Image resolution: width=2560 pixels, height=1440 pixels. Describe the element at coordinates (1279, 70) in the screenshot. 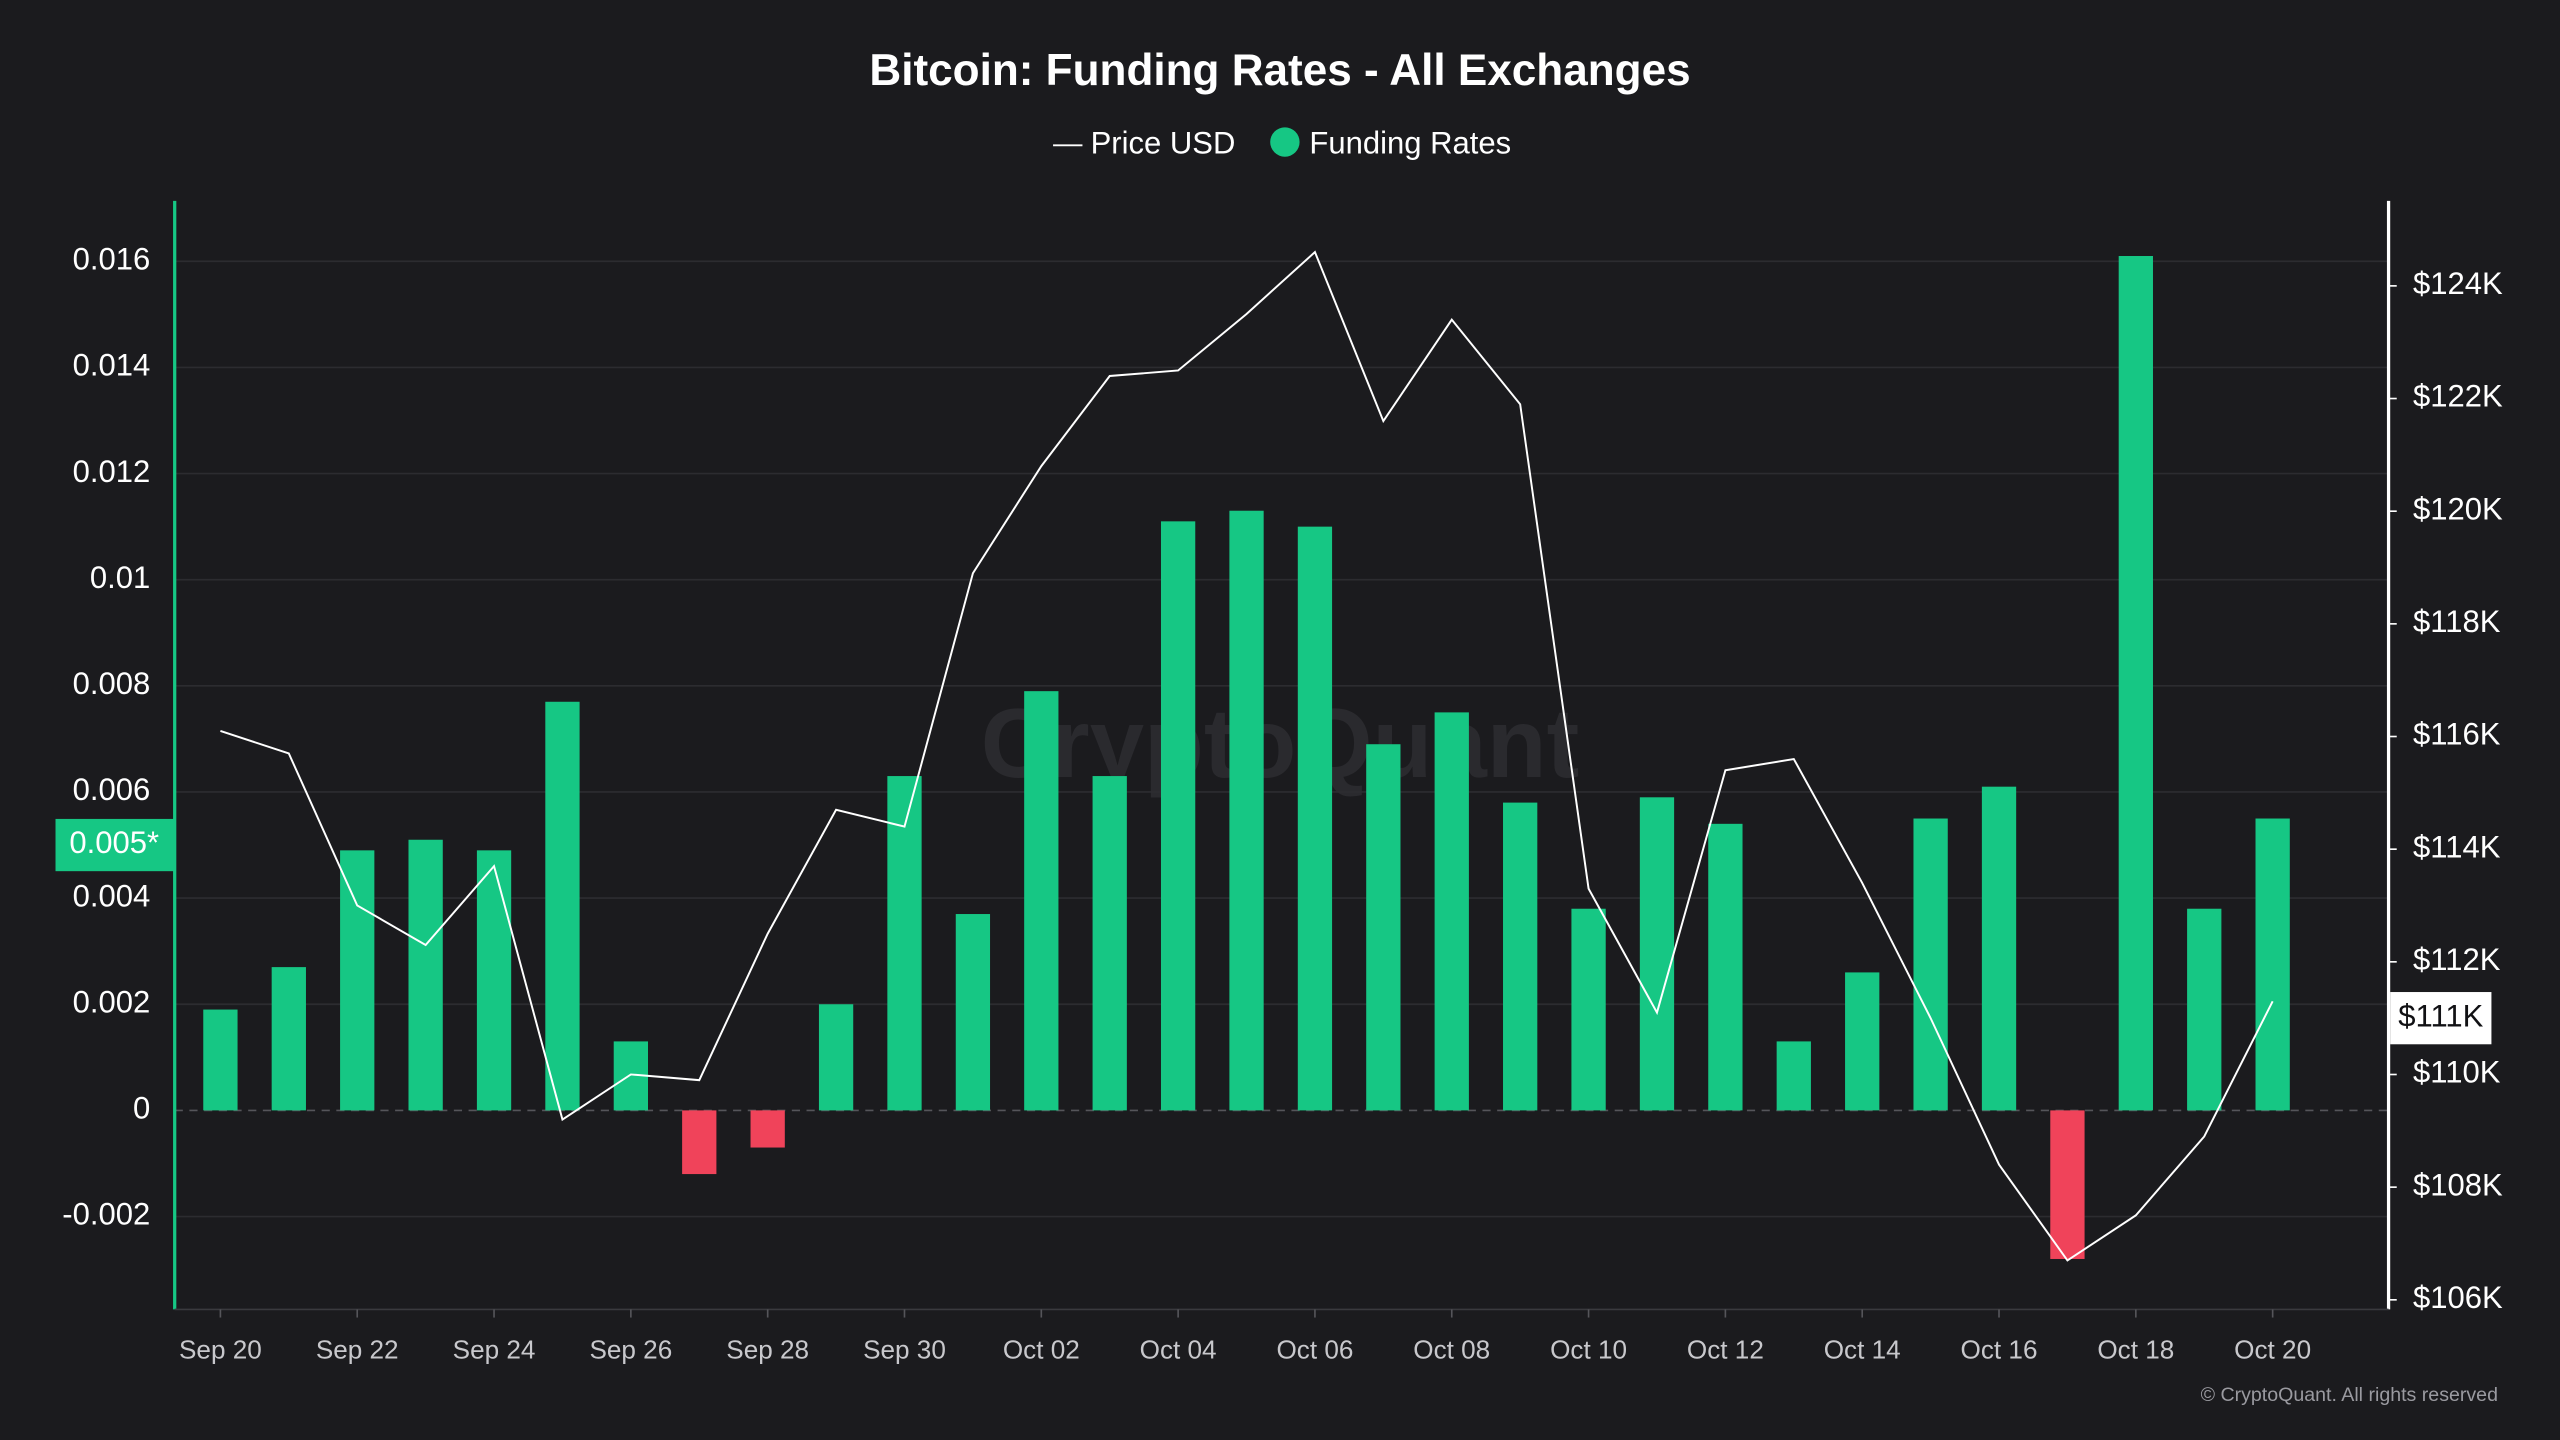

I see `chart-title: Bitcoin: Funding Rates - All Exchanges` at that location.